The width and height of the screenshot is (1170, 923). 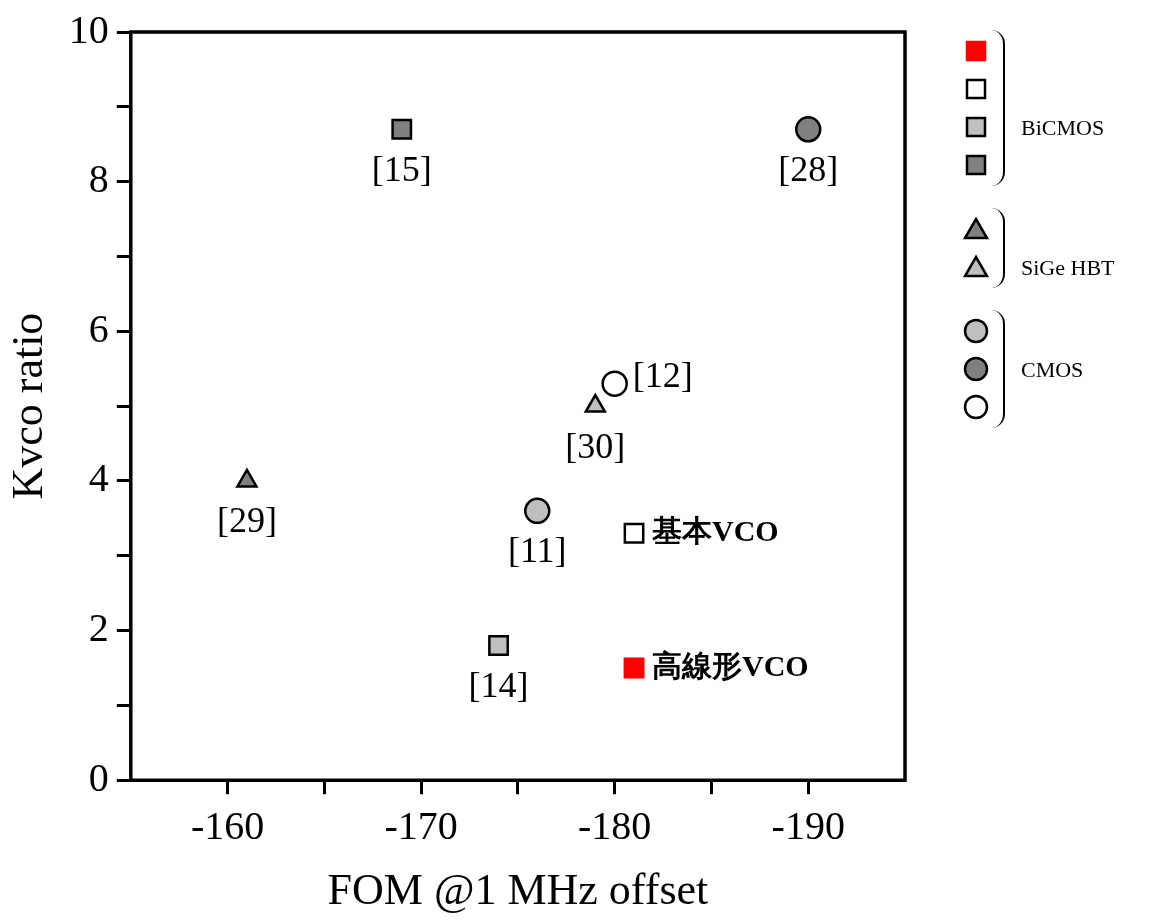 I want to click on annotation: [11], so click(x=537, y=550).